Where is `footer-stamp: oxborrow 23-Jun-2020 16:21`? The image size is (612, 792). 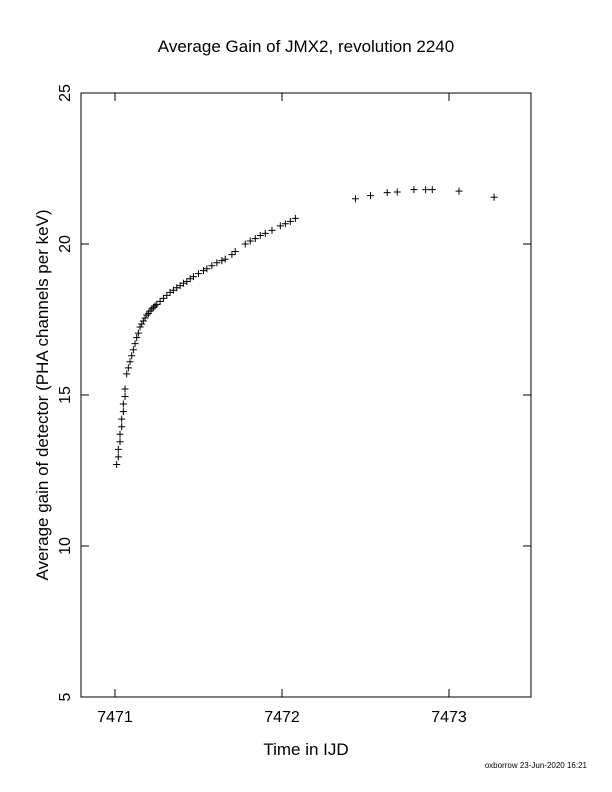 footer-stamp: oxborrow 23-Jun-2020 16:21 is located at coordinates (536, 765).